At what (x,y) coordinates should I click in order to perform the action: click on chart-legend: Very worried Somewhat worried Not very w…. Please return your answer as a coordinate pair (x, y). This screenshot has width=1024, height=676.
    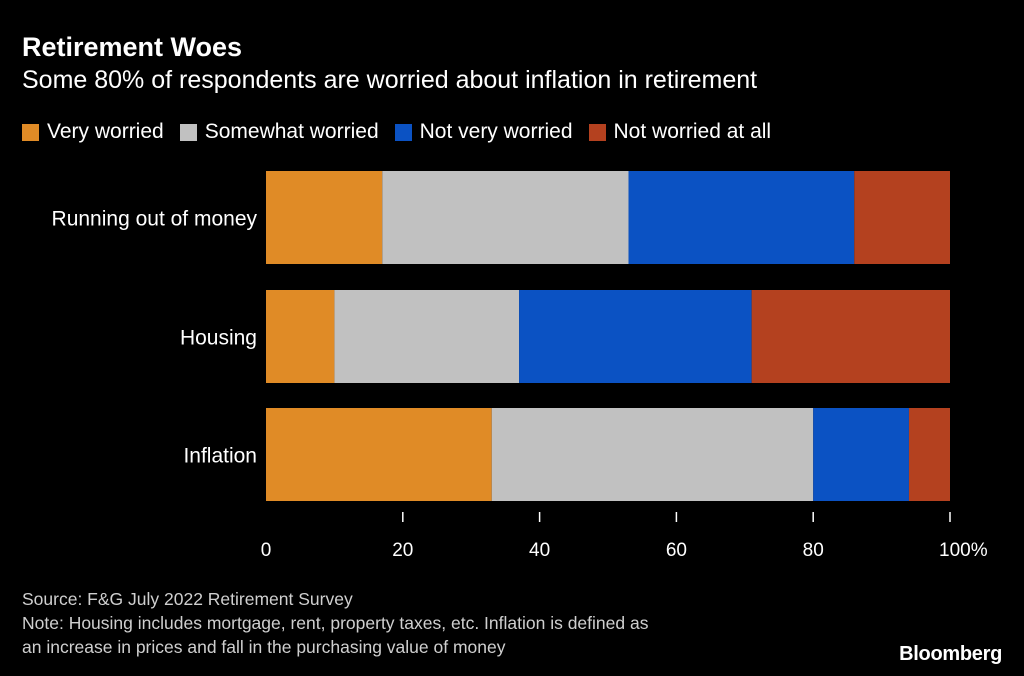
    Looking at the image, I should click on (404, 132).